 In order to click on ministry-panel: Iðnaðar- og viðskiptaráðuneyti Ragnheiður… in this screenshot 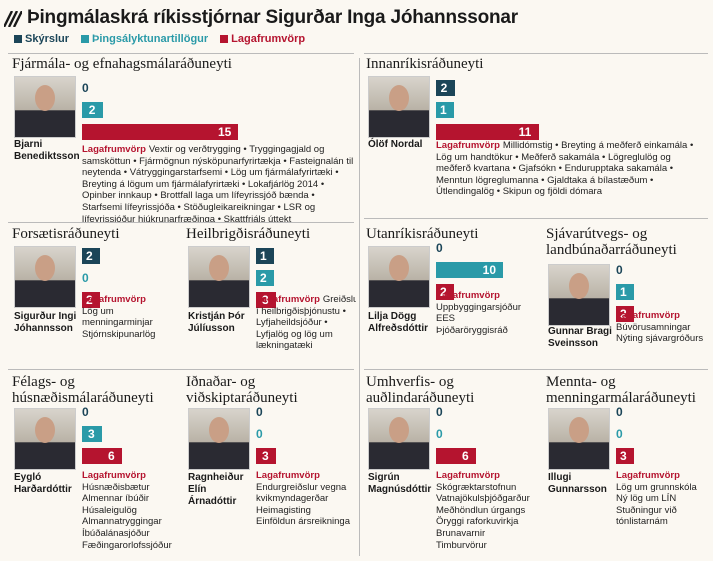, I will do `click(271, 465)`.